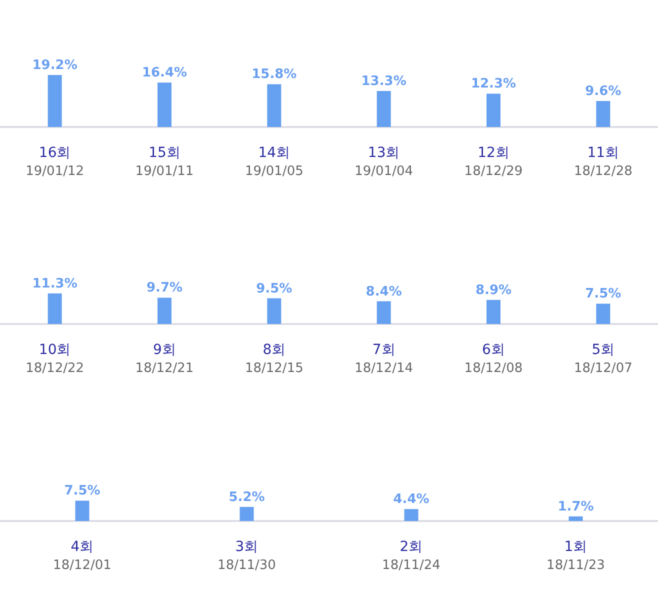  What do you see at coordinates (575, 556) in the screenshot?
I see `x-tick-label: 1회 18/11/23` at bounding box center [575, 556].